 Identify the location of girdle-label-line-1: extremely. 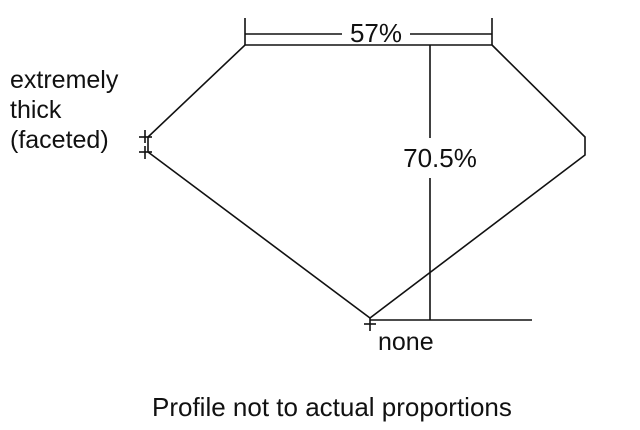
(64, 80).